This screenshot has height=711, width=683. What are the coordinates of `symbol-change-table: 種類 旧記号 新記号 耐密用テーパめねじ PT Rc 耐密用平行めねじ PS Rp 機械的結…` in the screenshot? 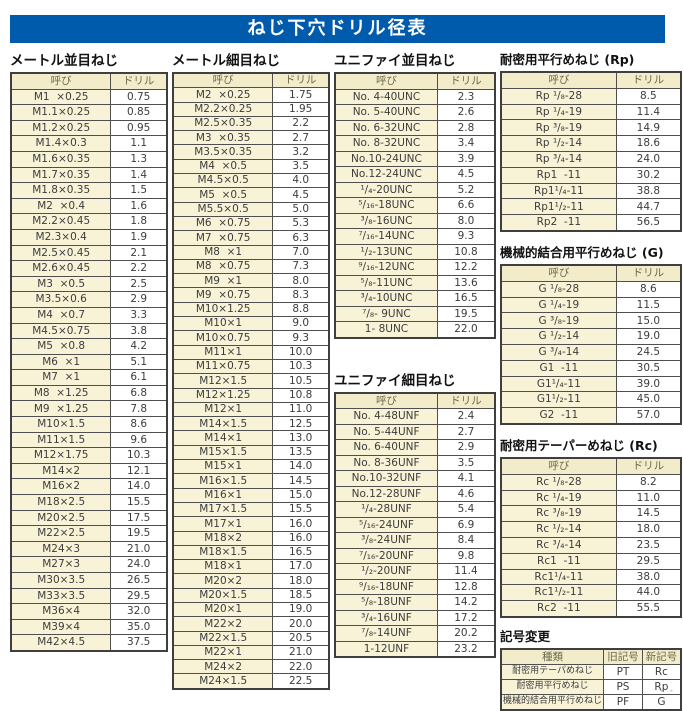 It's located at (591, 679).